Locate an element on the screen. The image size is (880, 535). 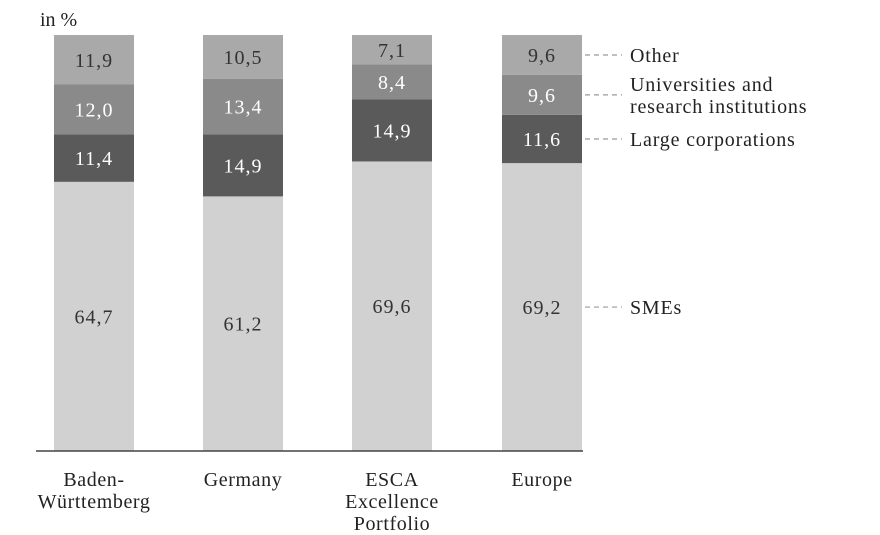
data-label-smes-4: 69,2 is located at coordinates (542, 308).